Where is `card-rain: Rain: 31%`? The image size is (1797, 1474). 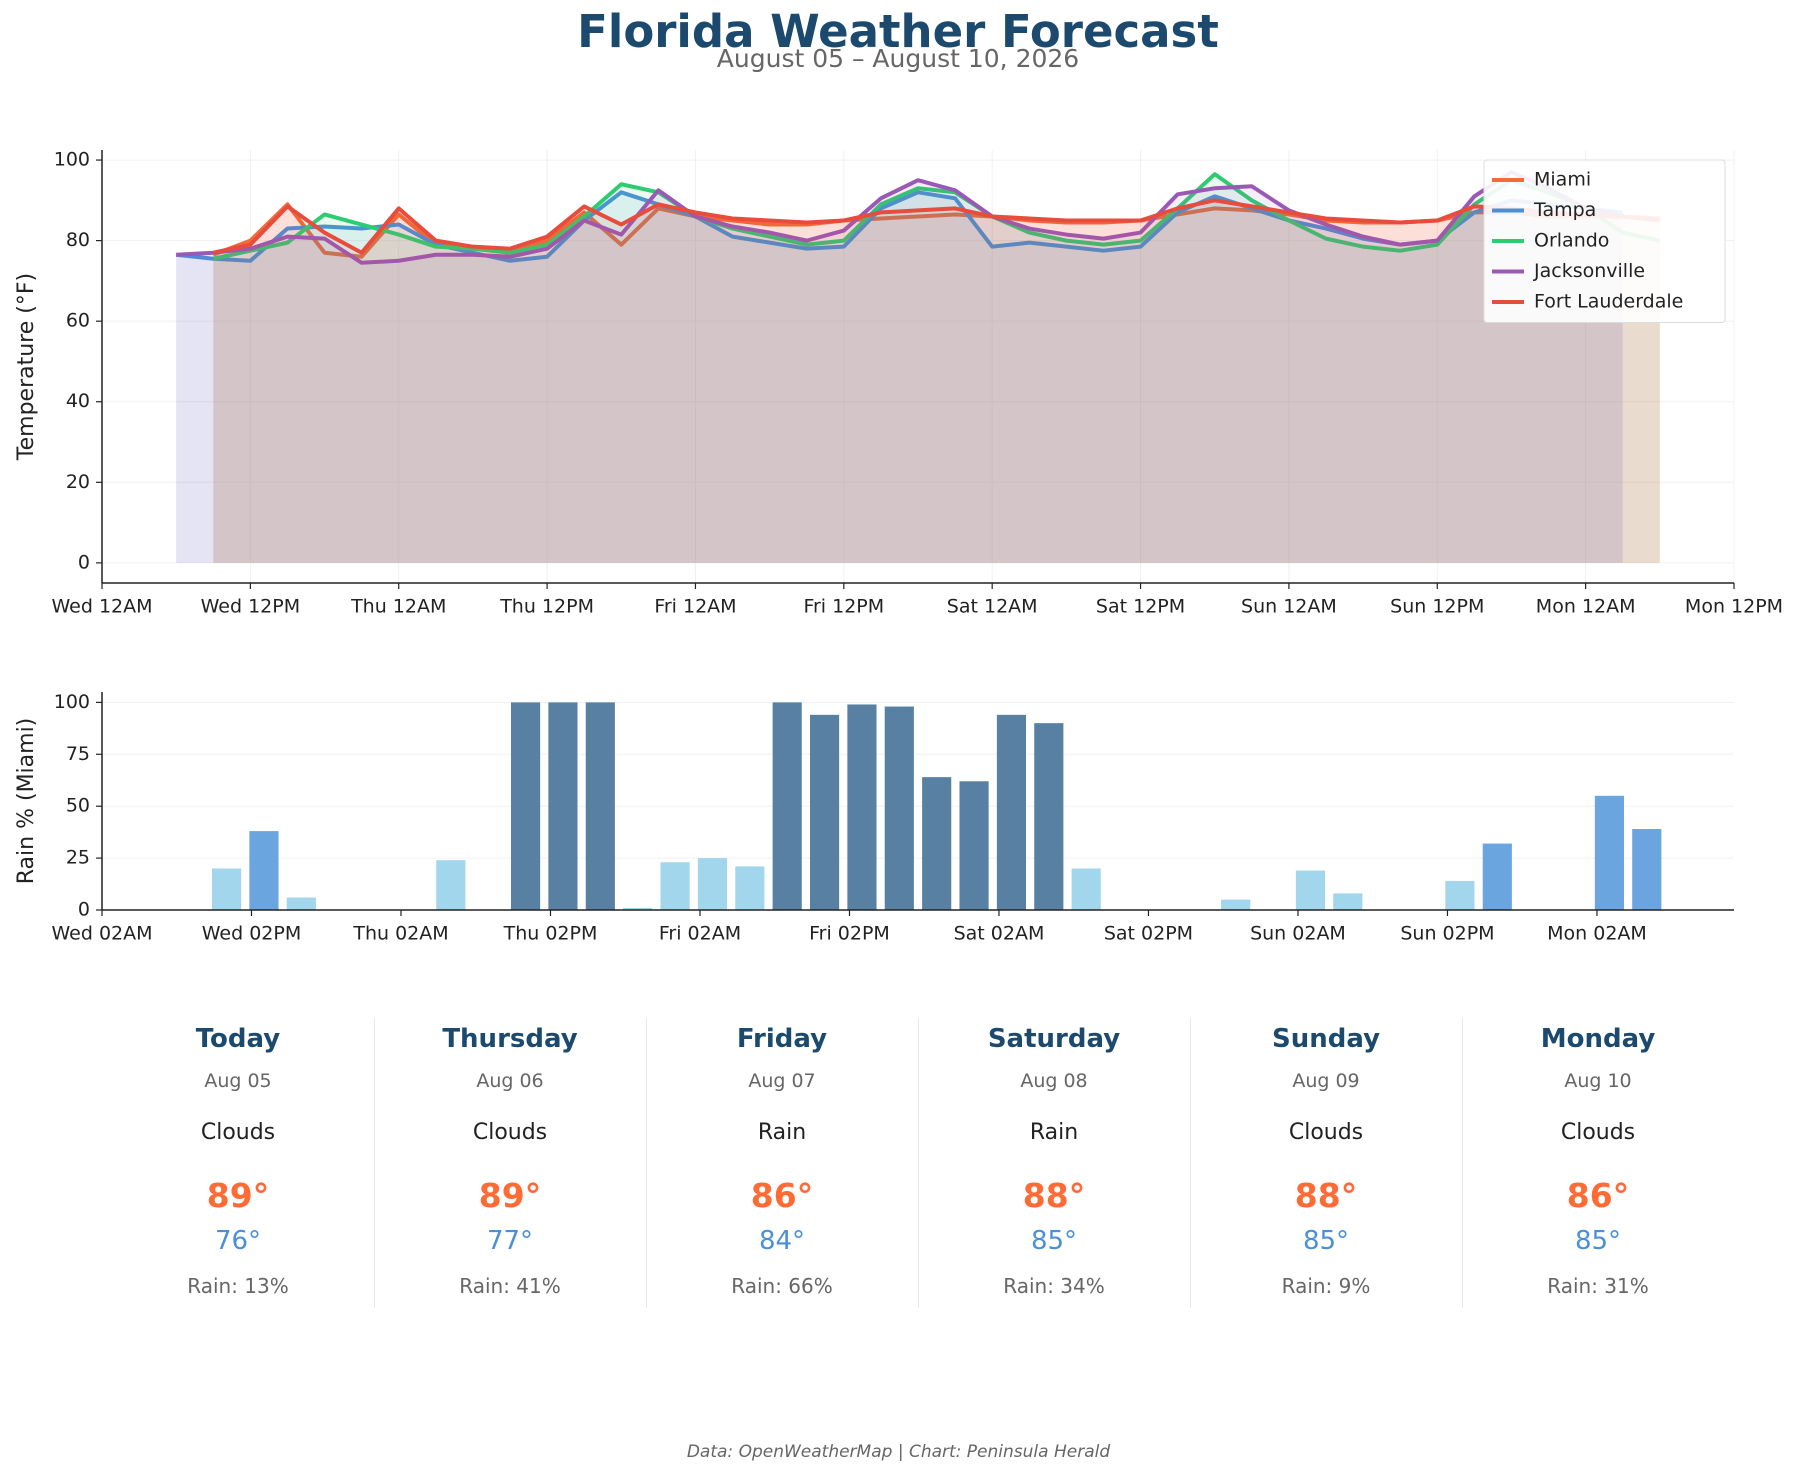
card-rain: Rain: 31% is located at coordinates (1598, 1286).